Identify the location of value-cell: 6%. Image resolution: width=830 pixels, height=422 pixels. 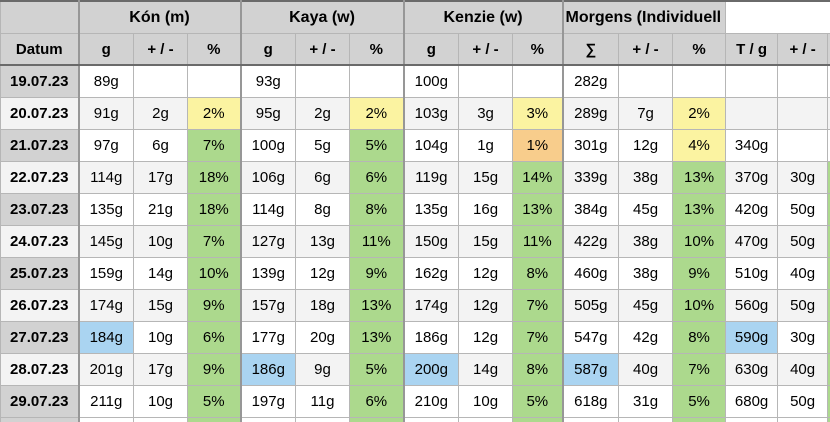
(377, 401).